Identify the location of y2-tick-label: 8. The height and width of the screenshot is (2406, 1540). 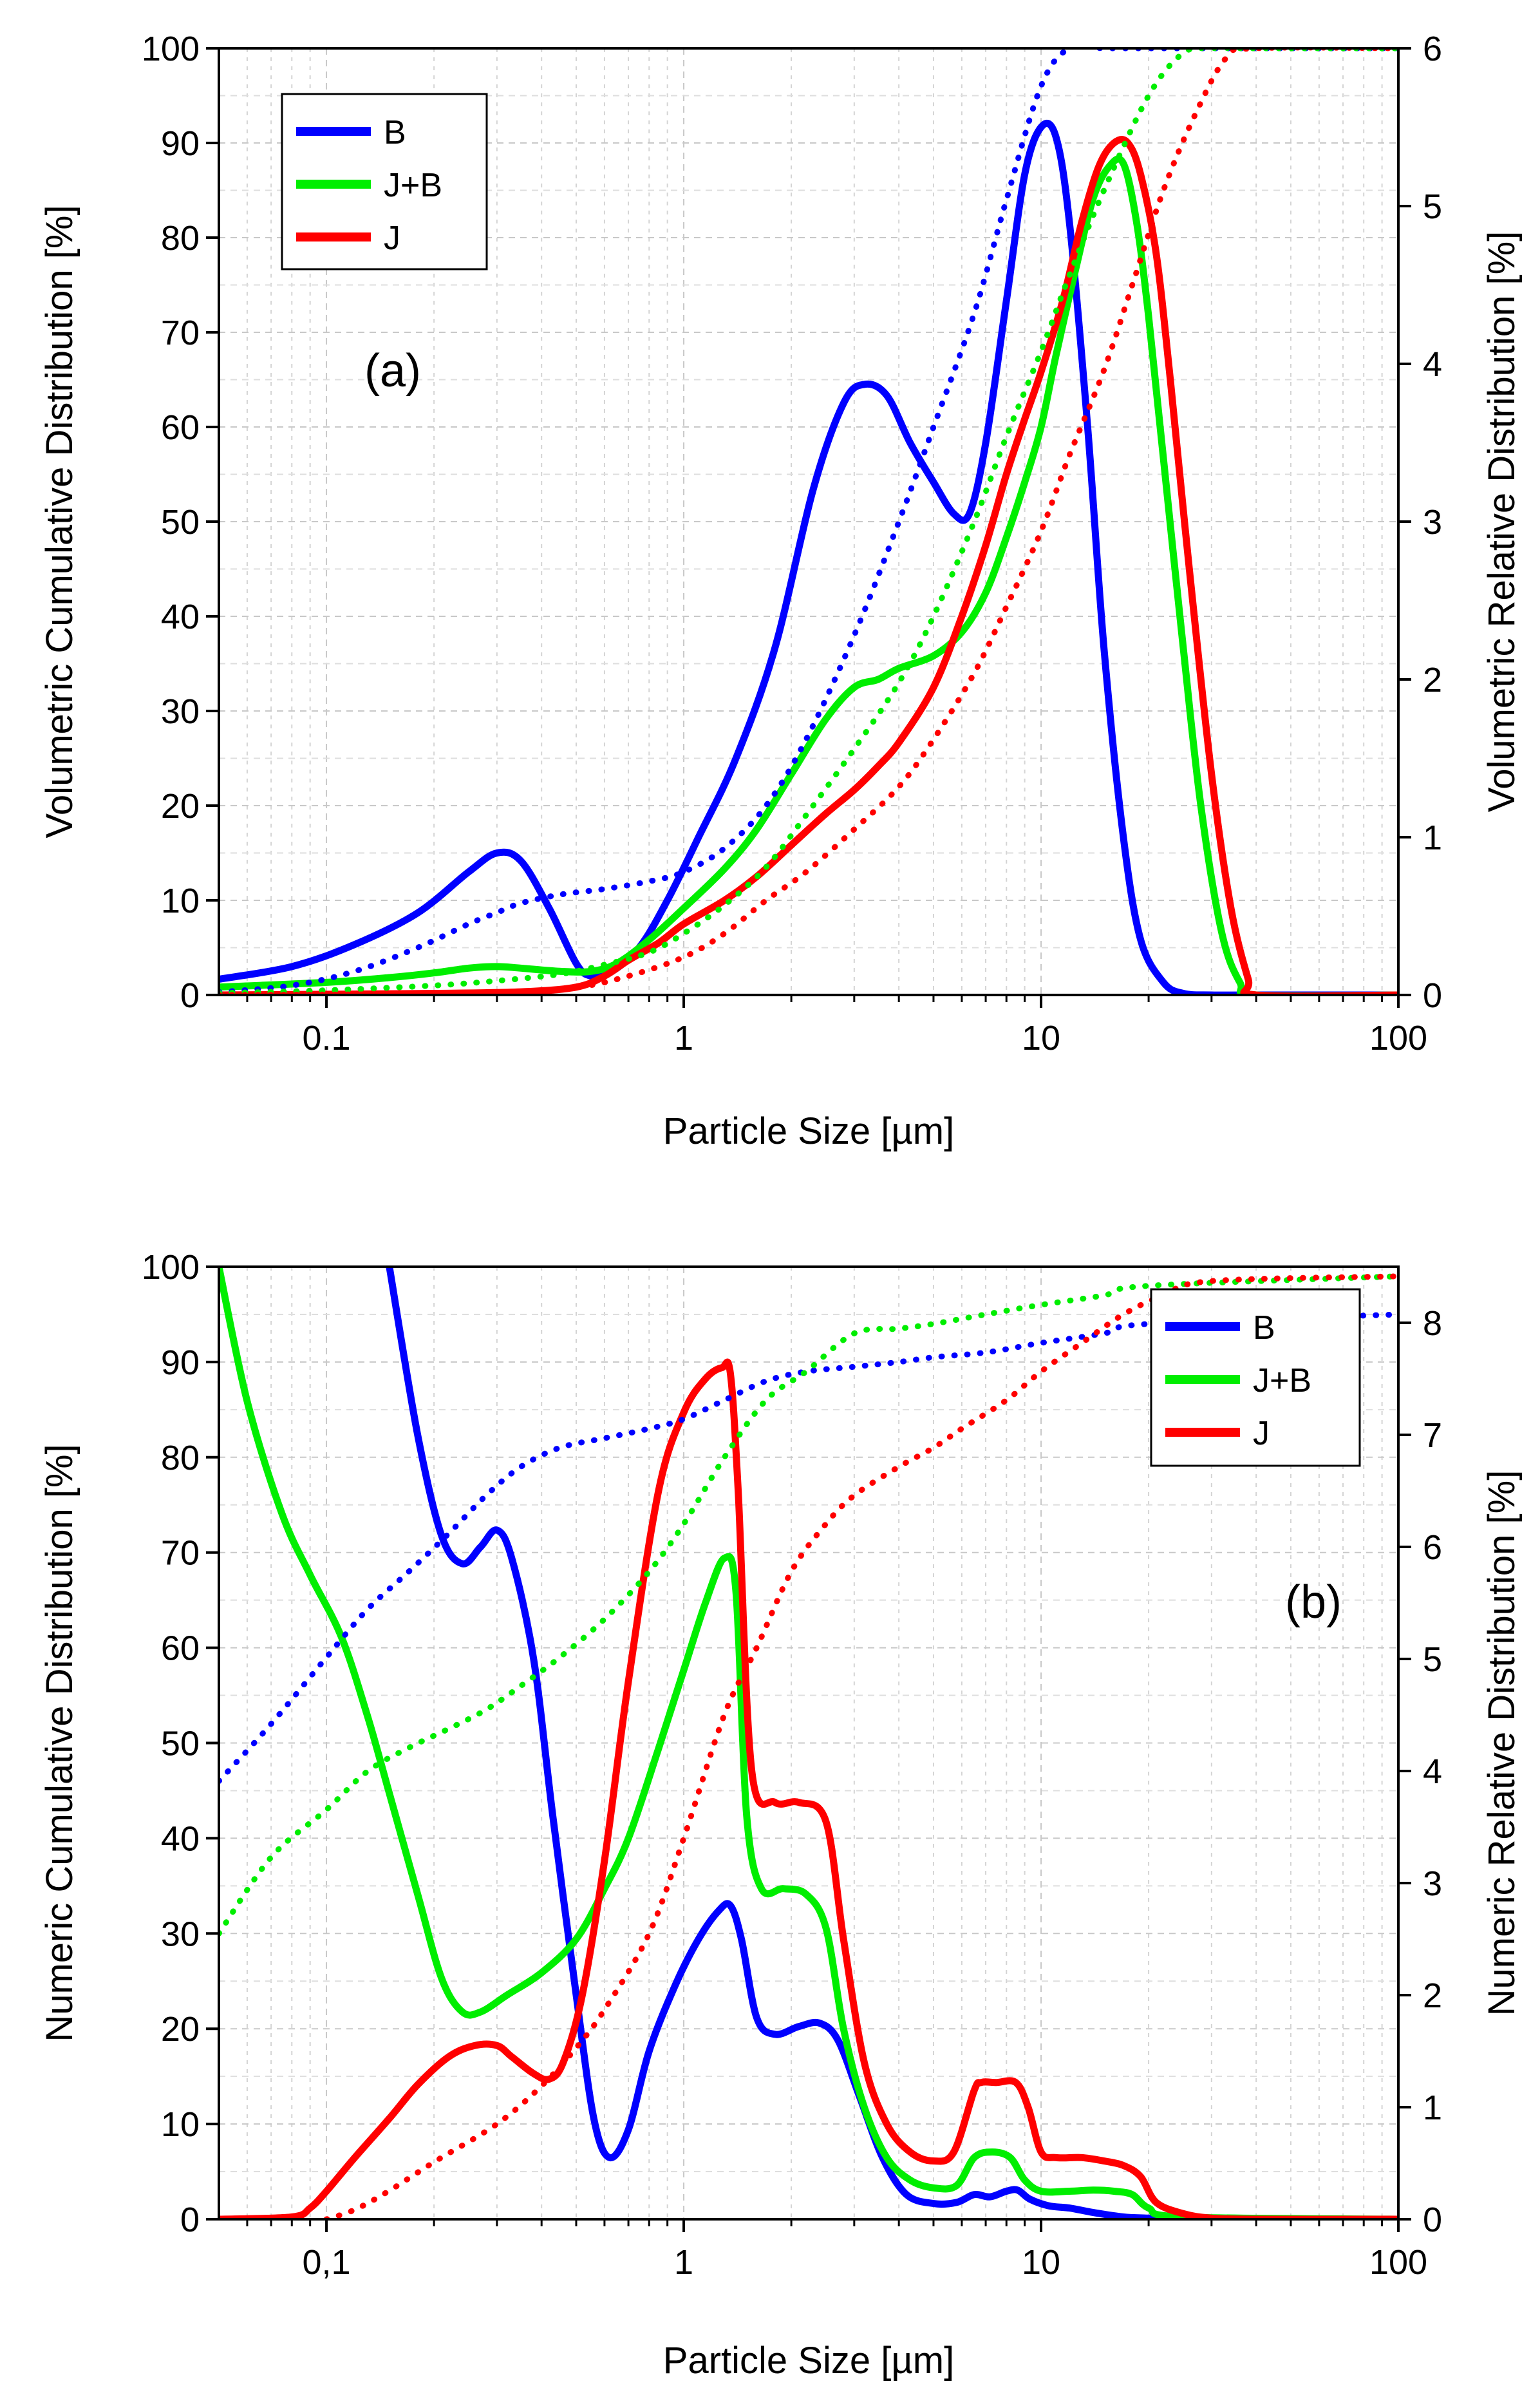
(1432, 1323).